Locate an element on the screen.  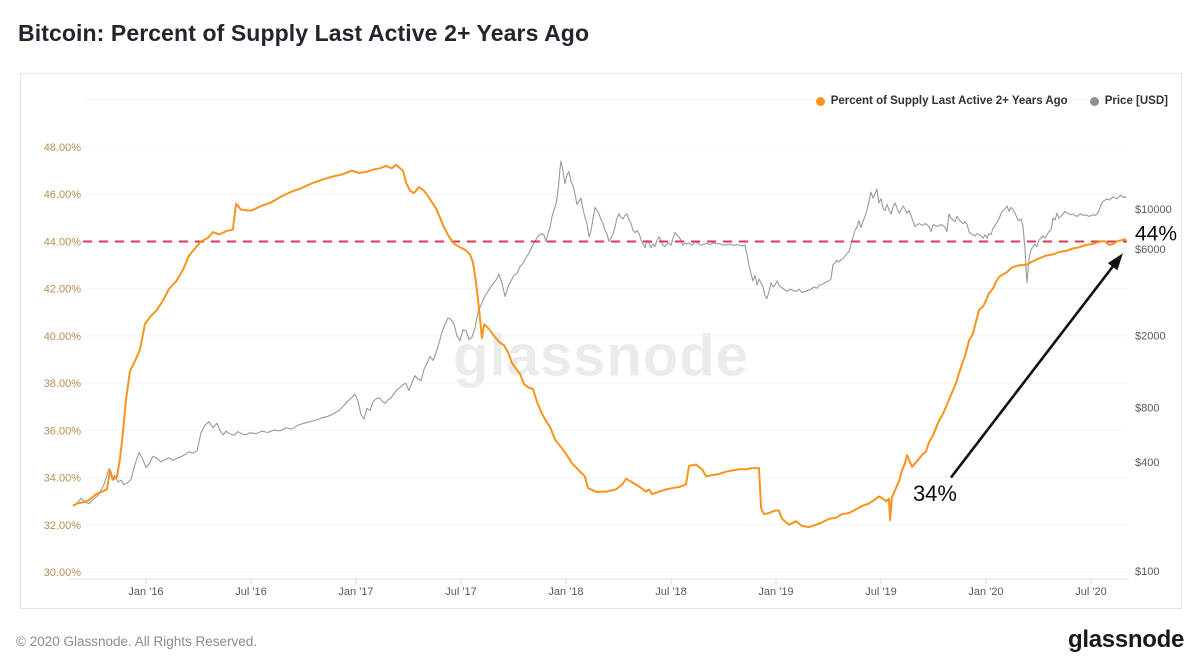
percent-axis-tick-label: 44.00% is located at coordinates (63, 242).